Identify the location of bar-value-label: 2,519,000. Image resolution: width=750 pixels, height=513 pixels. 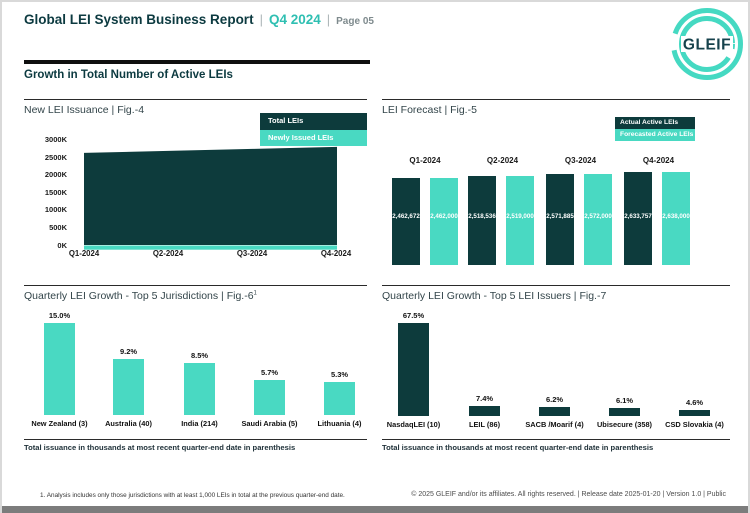
(520, 216).